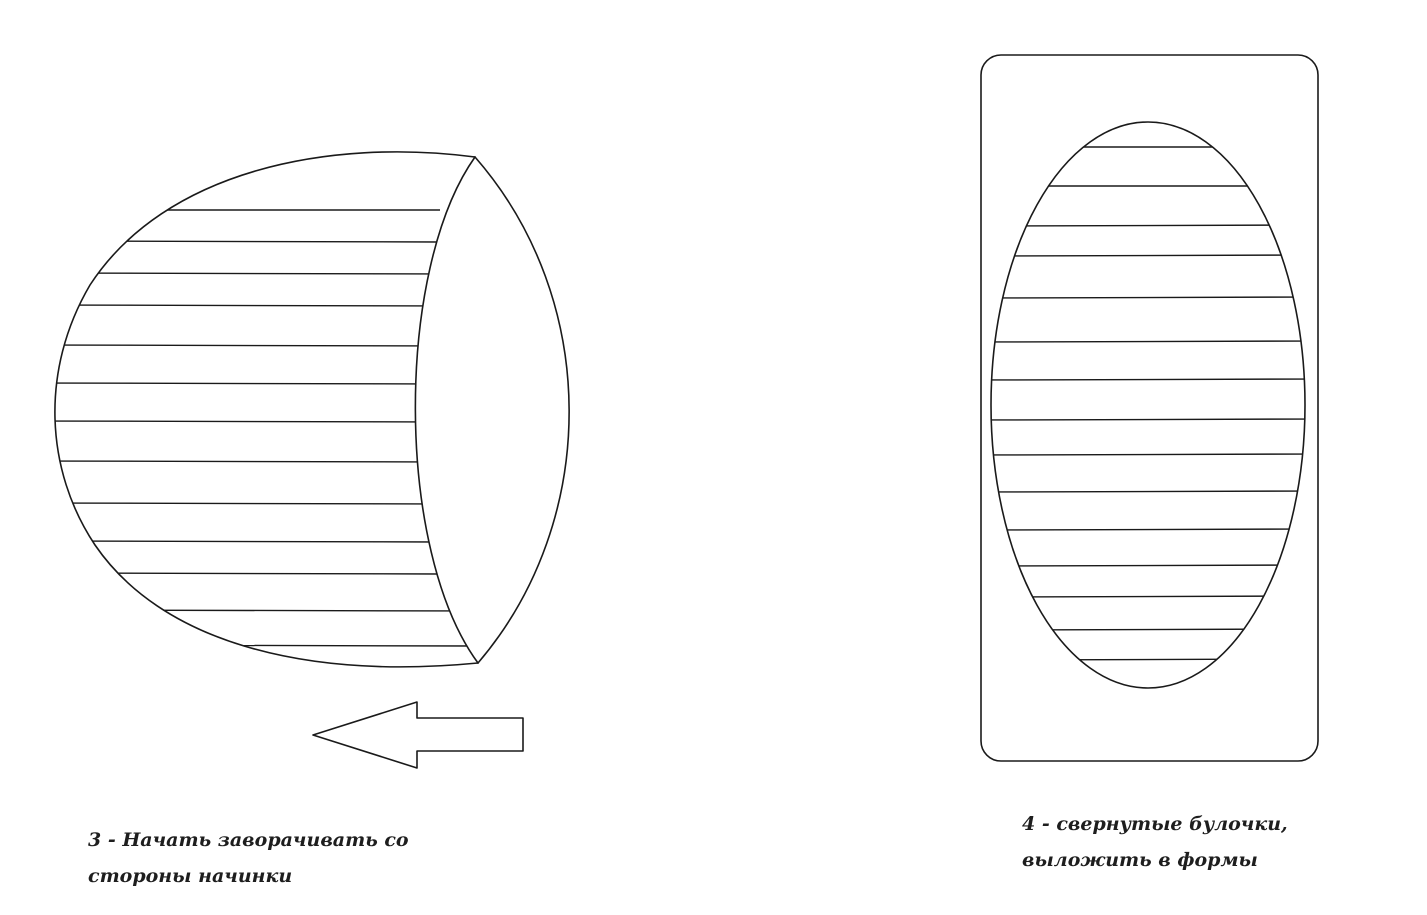  I want to click on step-3-caption-line-2: стороны начинки, so click(190, 876).